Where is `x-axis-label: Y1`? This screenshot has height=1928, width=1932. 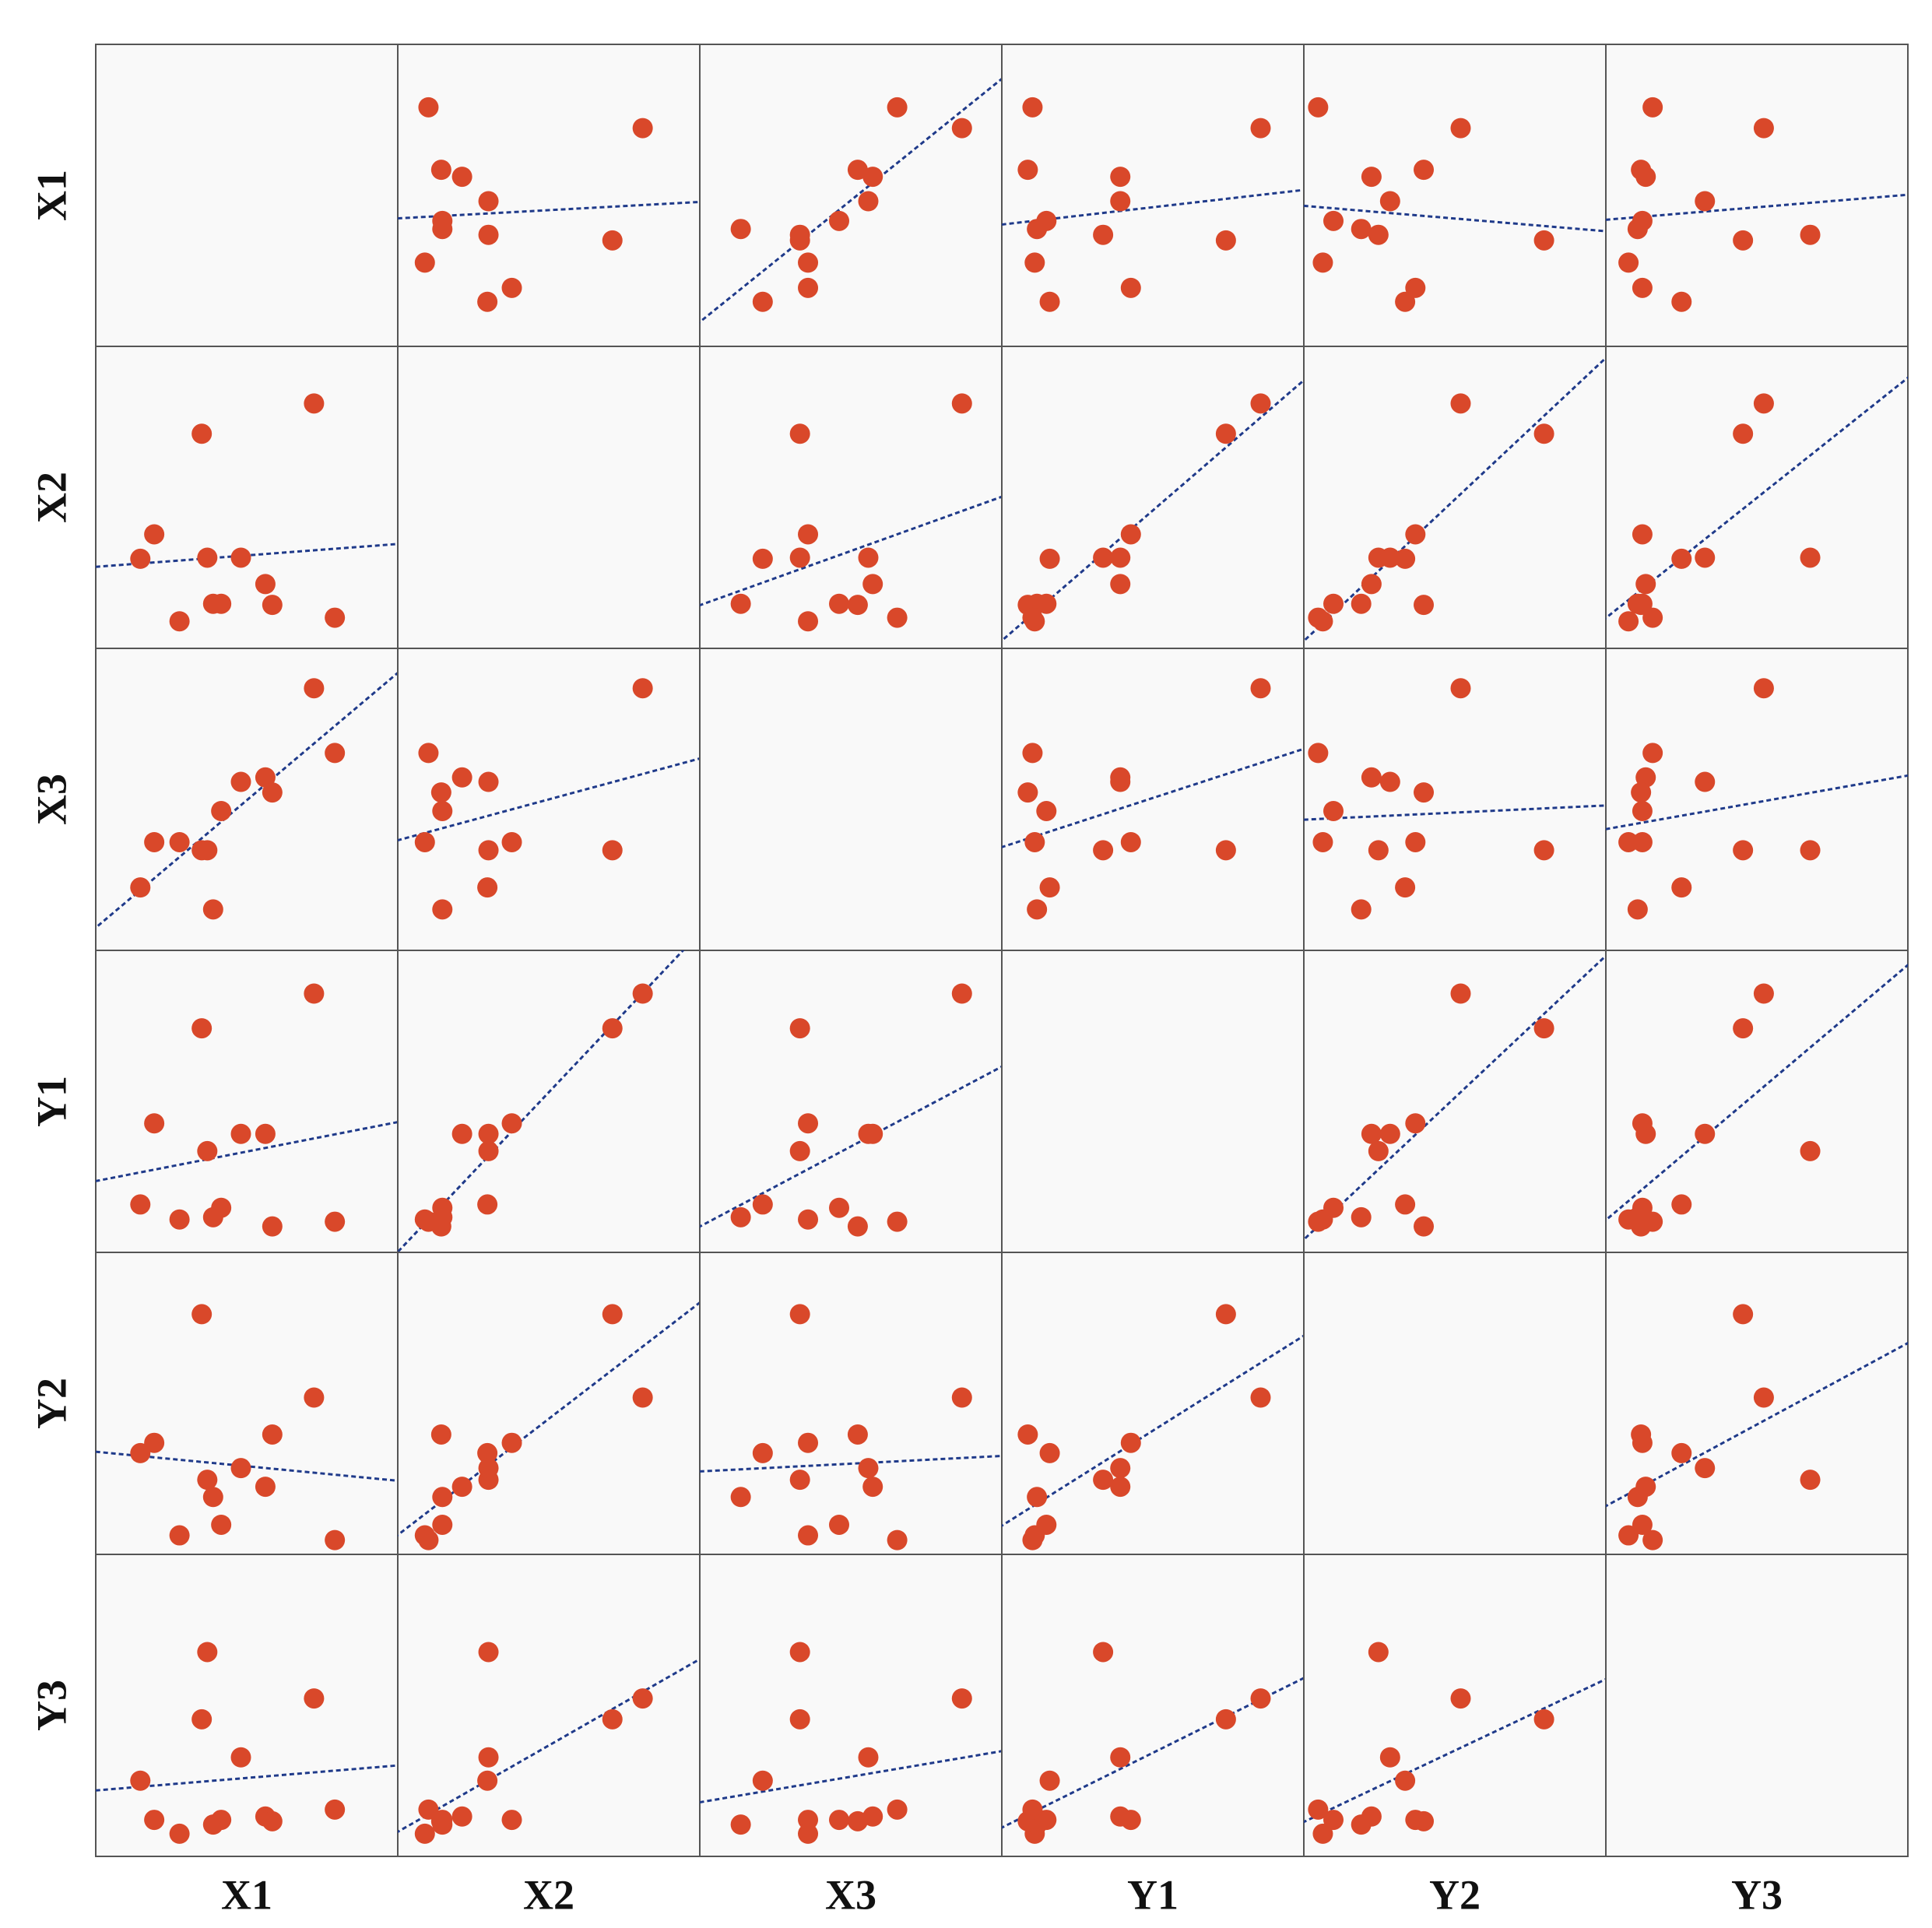
x-axis-label: Y1 is located at coordinates (1153, 1895).